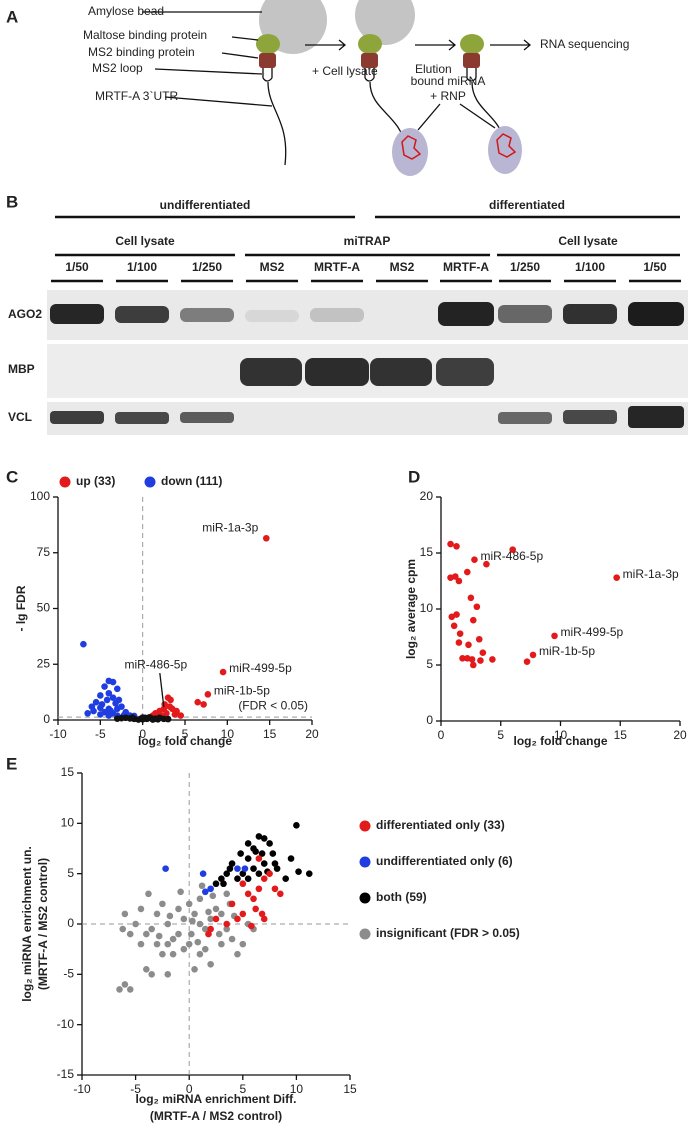 Image resolution: width=693 pixels, height=1131 pixels. Describe the element at coordinates (365, 898) in the screenshot. I see `legend-marker` at that location.